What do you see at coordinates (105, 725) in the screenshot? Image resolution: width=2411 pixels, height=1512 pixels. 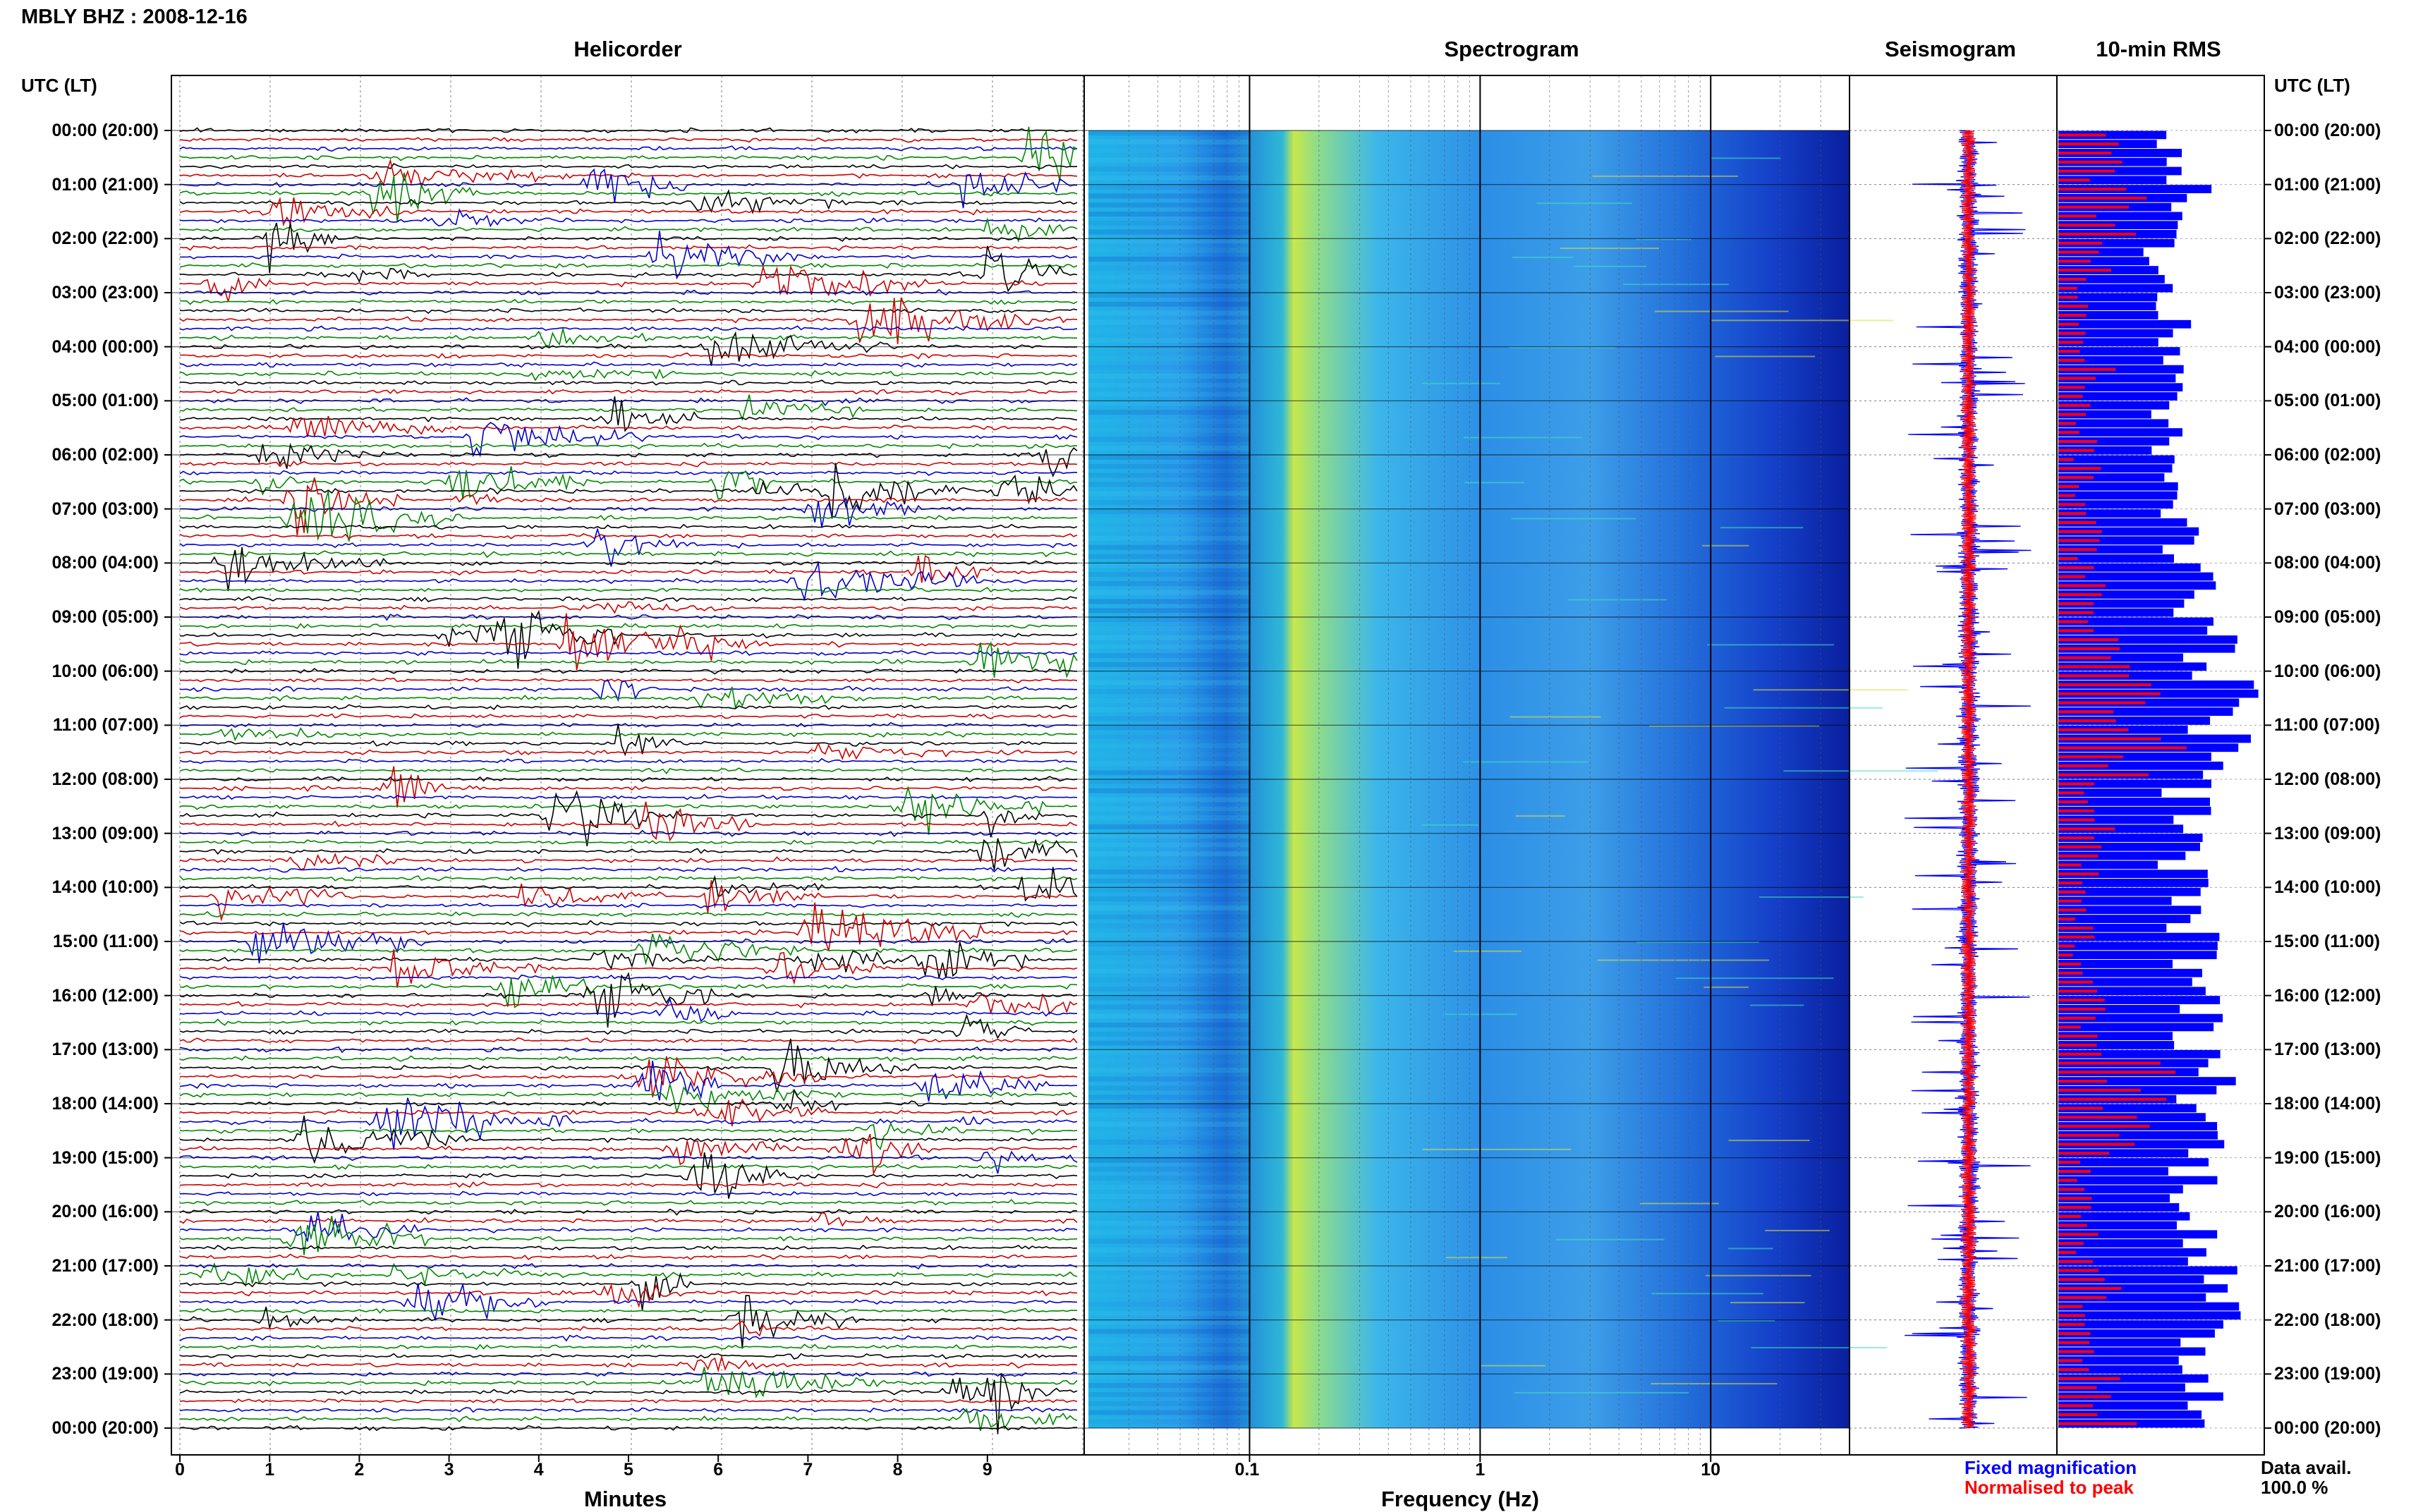 I see `time-label: 11:00 (07:00)` at bounding box center [105, 725].